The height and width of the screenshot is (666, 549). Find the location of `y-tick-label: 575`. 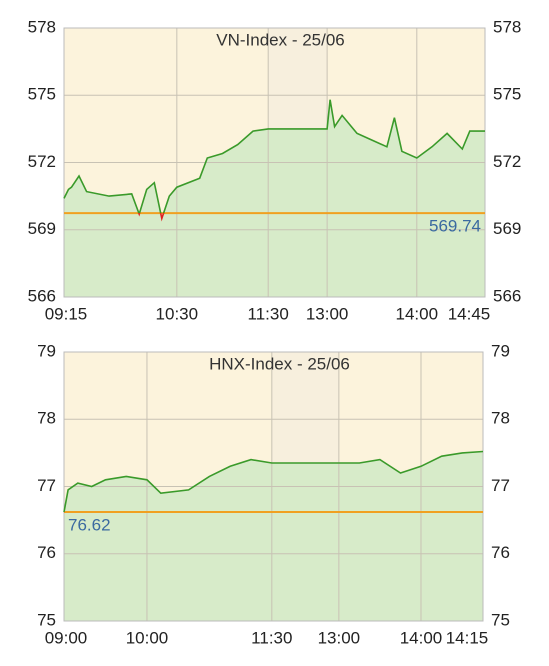

y-tick-label: 575 is located at coordinates (42, 94).